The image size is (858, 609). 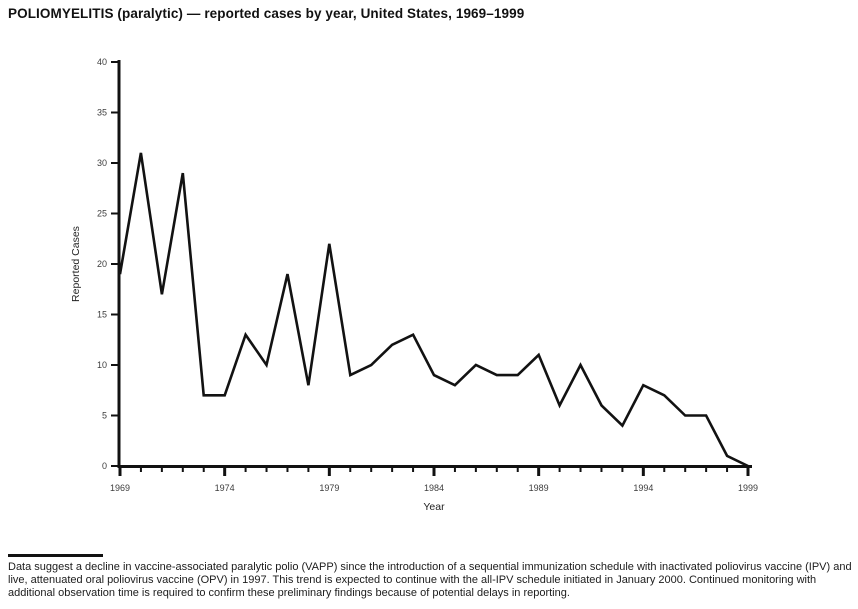 What do you see at coordinates (76, 264) in the screenshot?
I see `y-axis-title: Reported Cases` at bounding box center [76, 264].